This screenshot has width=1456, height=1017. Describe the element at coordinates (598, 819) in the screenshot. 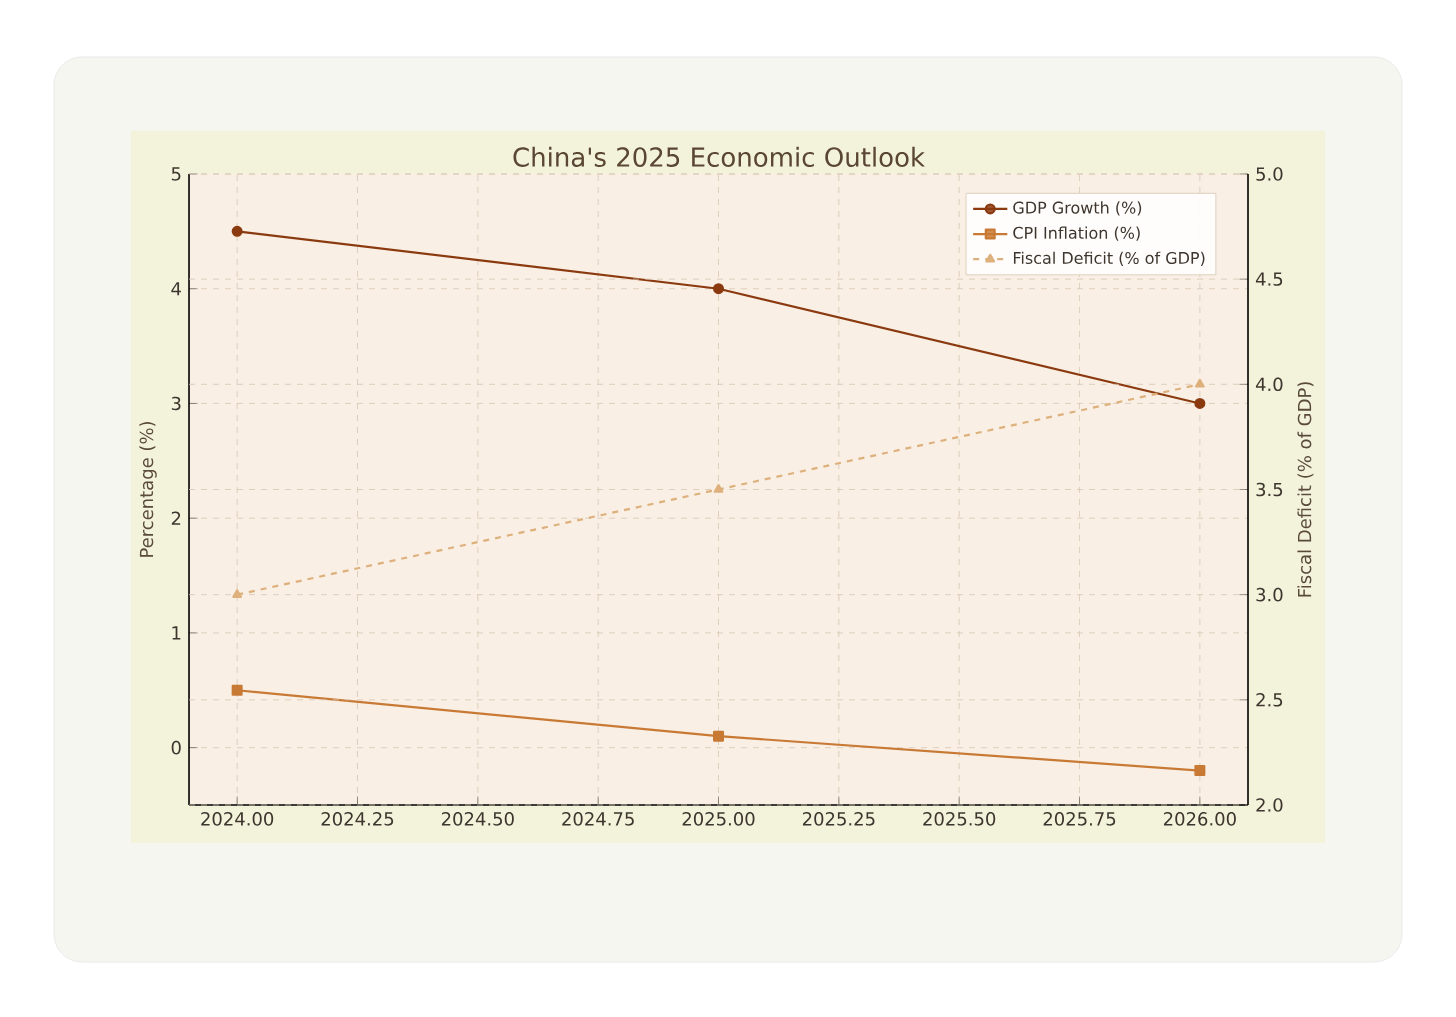

I see `x-tick-label: 2024.75` at that location.